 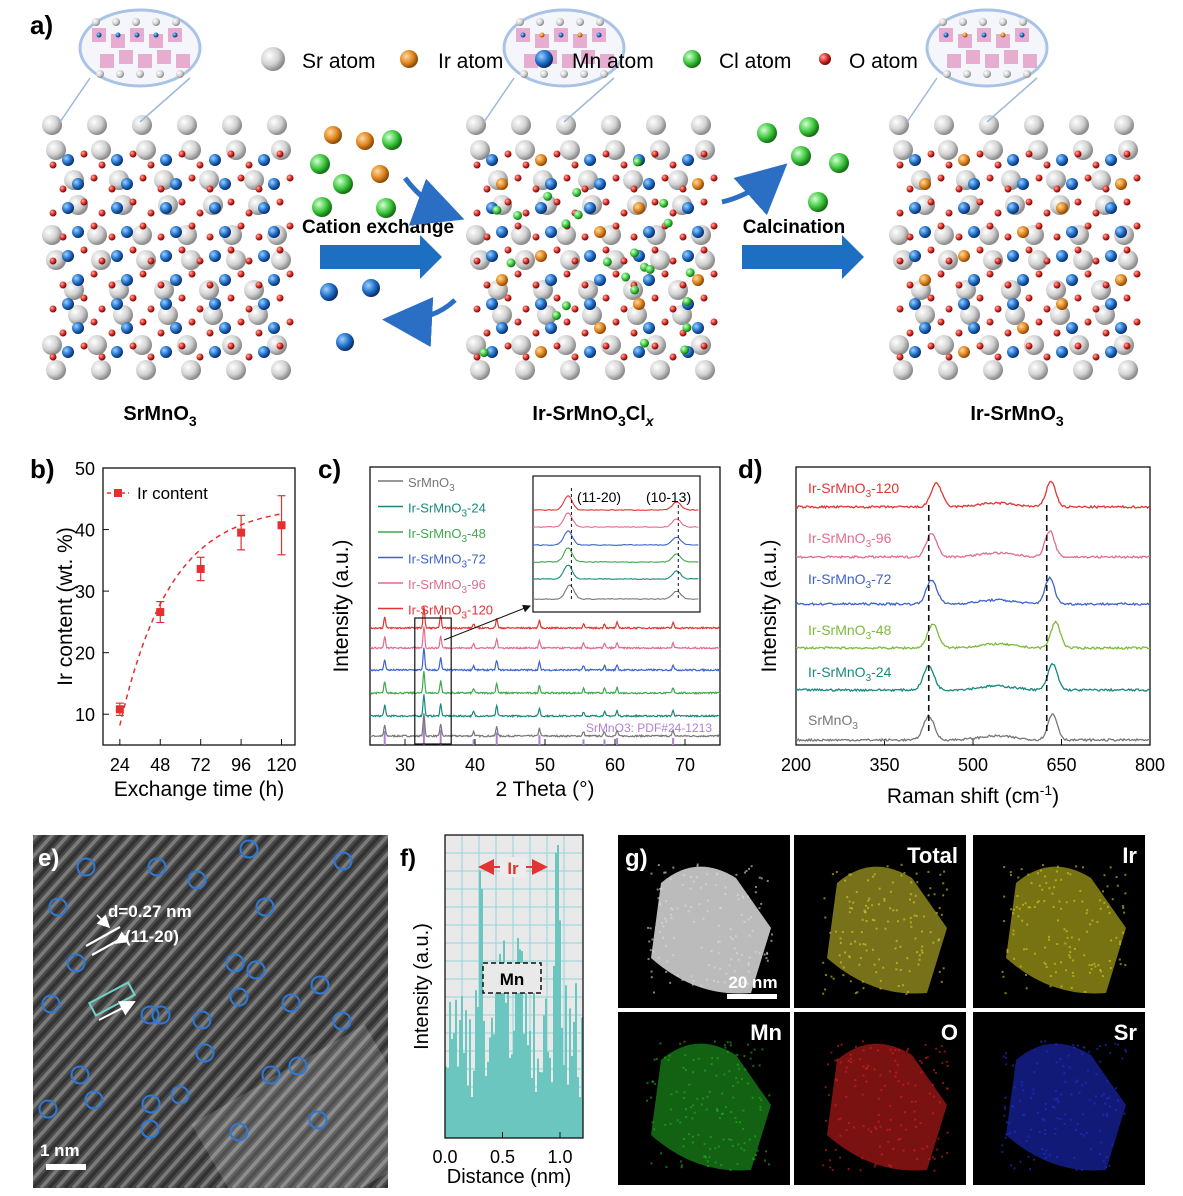 I want to click on xrd-trace, so click(x=545, y=726).